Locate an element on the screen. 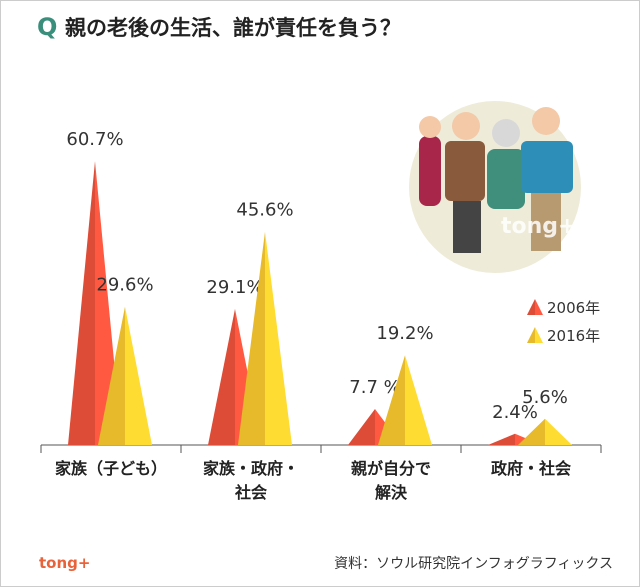  legend-label: 2006年 is located at coordinates (573, 308).